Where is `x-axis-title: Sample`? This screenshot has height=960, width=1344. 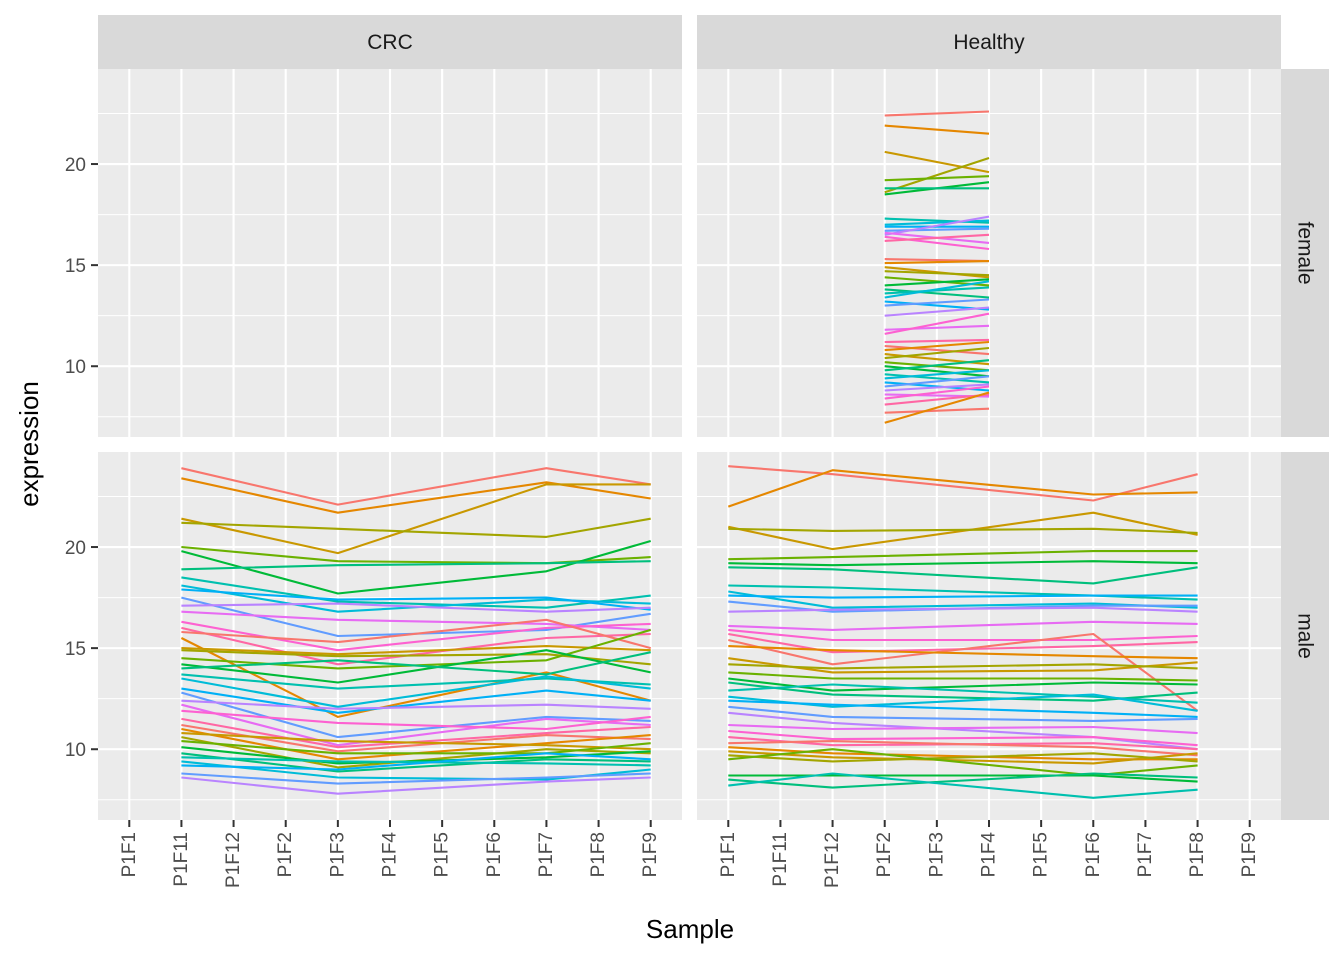 x-axis-title: Sample is located at coordinates (690, 929).